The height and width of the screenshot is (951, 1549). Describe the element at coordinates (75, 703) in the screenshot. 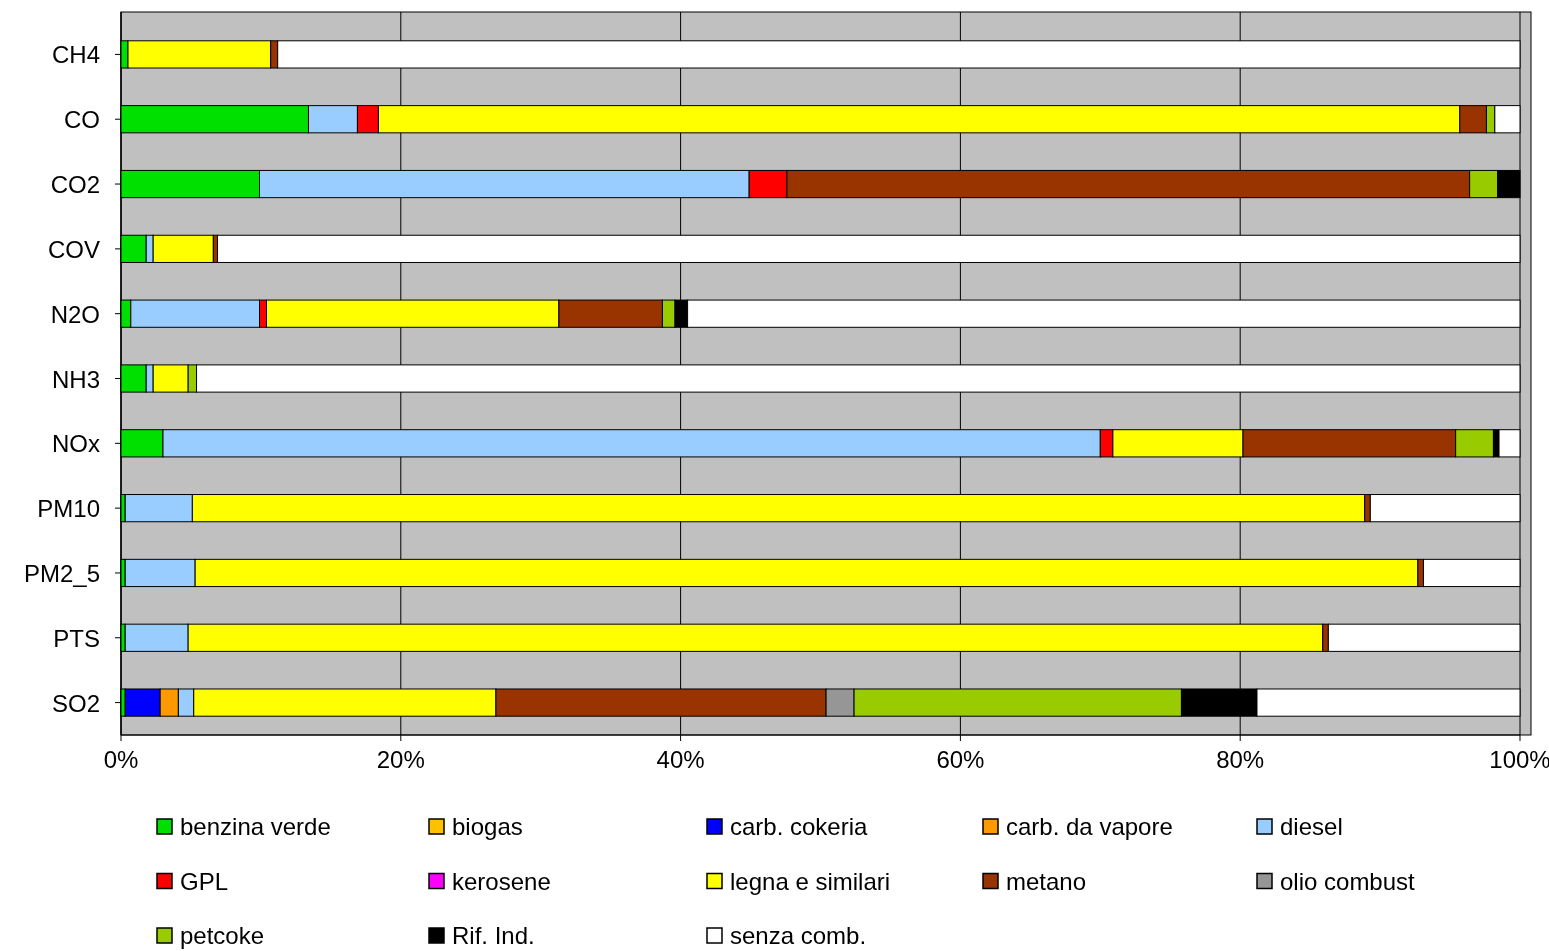

I see `y-tick-label: SO2` at that location.